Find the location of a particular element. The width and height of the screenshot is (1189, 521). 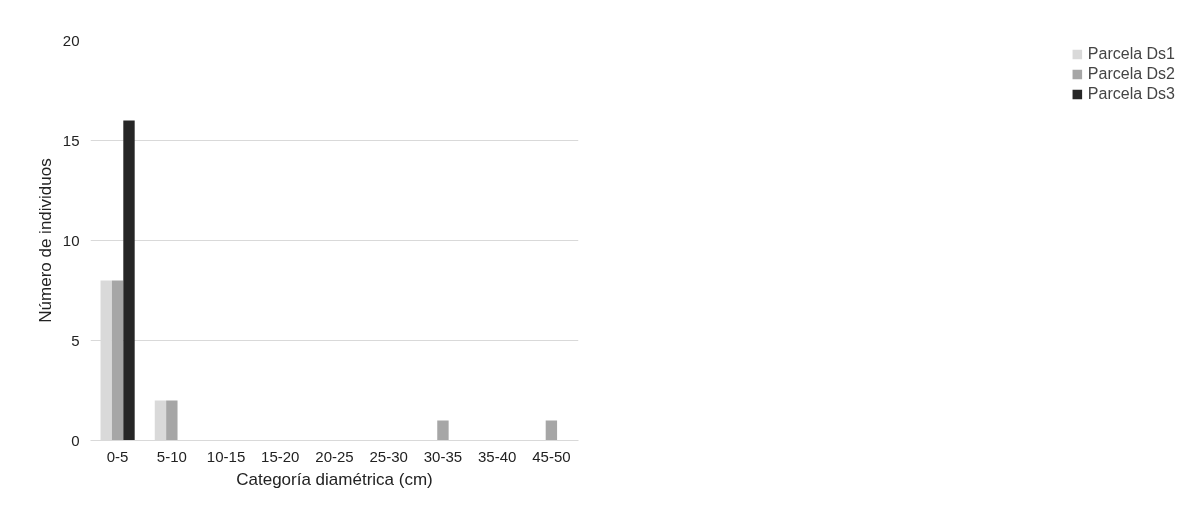

x-tick-label: 10-15 is located at coordinates (226, 456).